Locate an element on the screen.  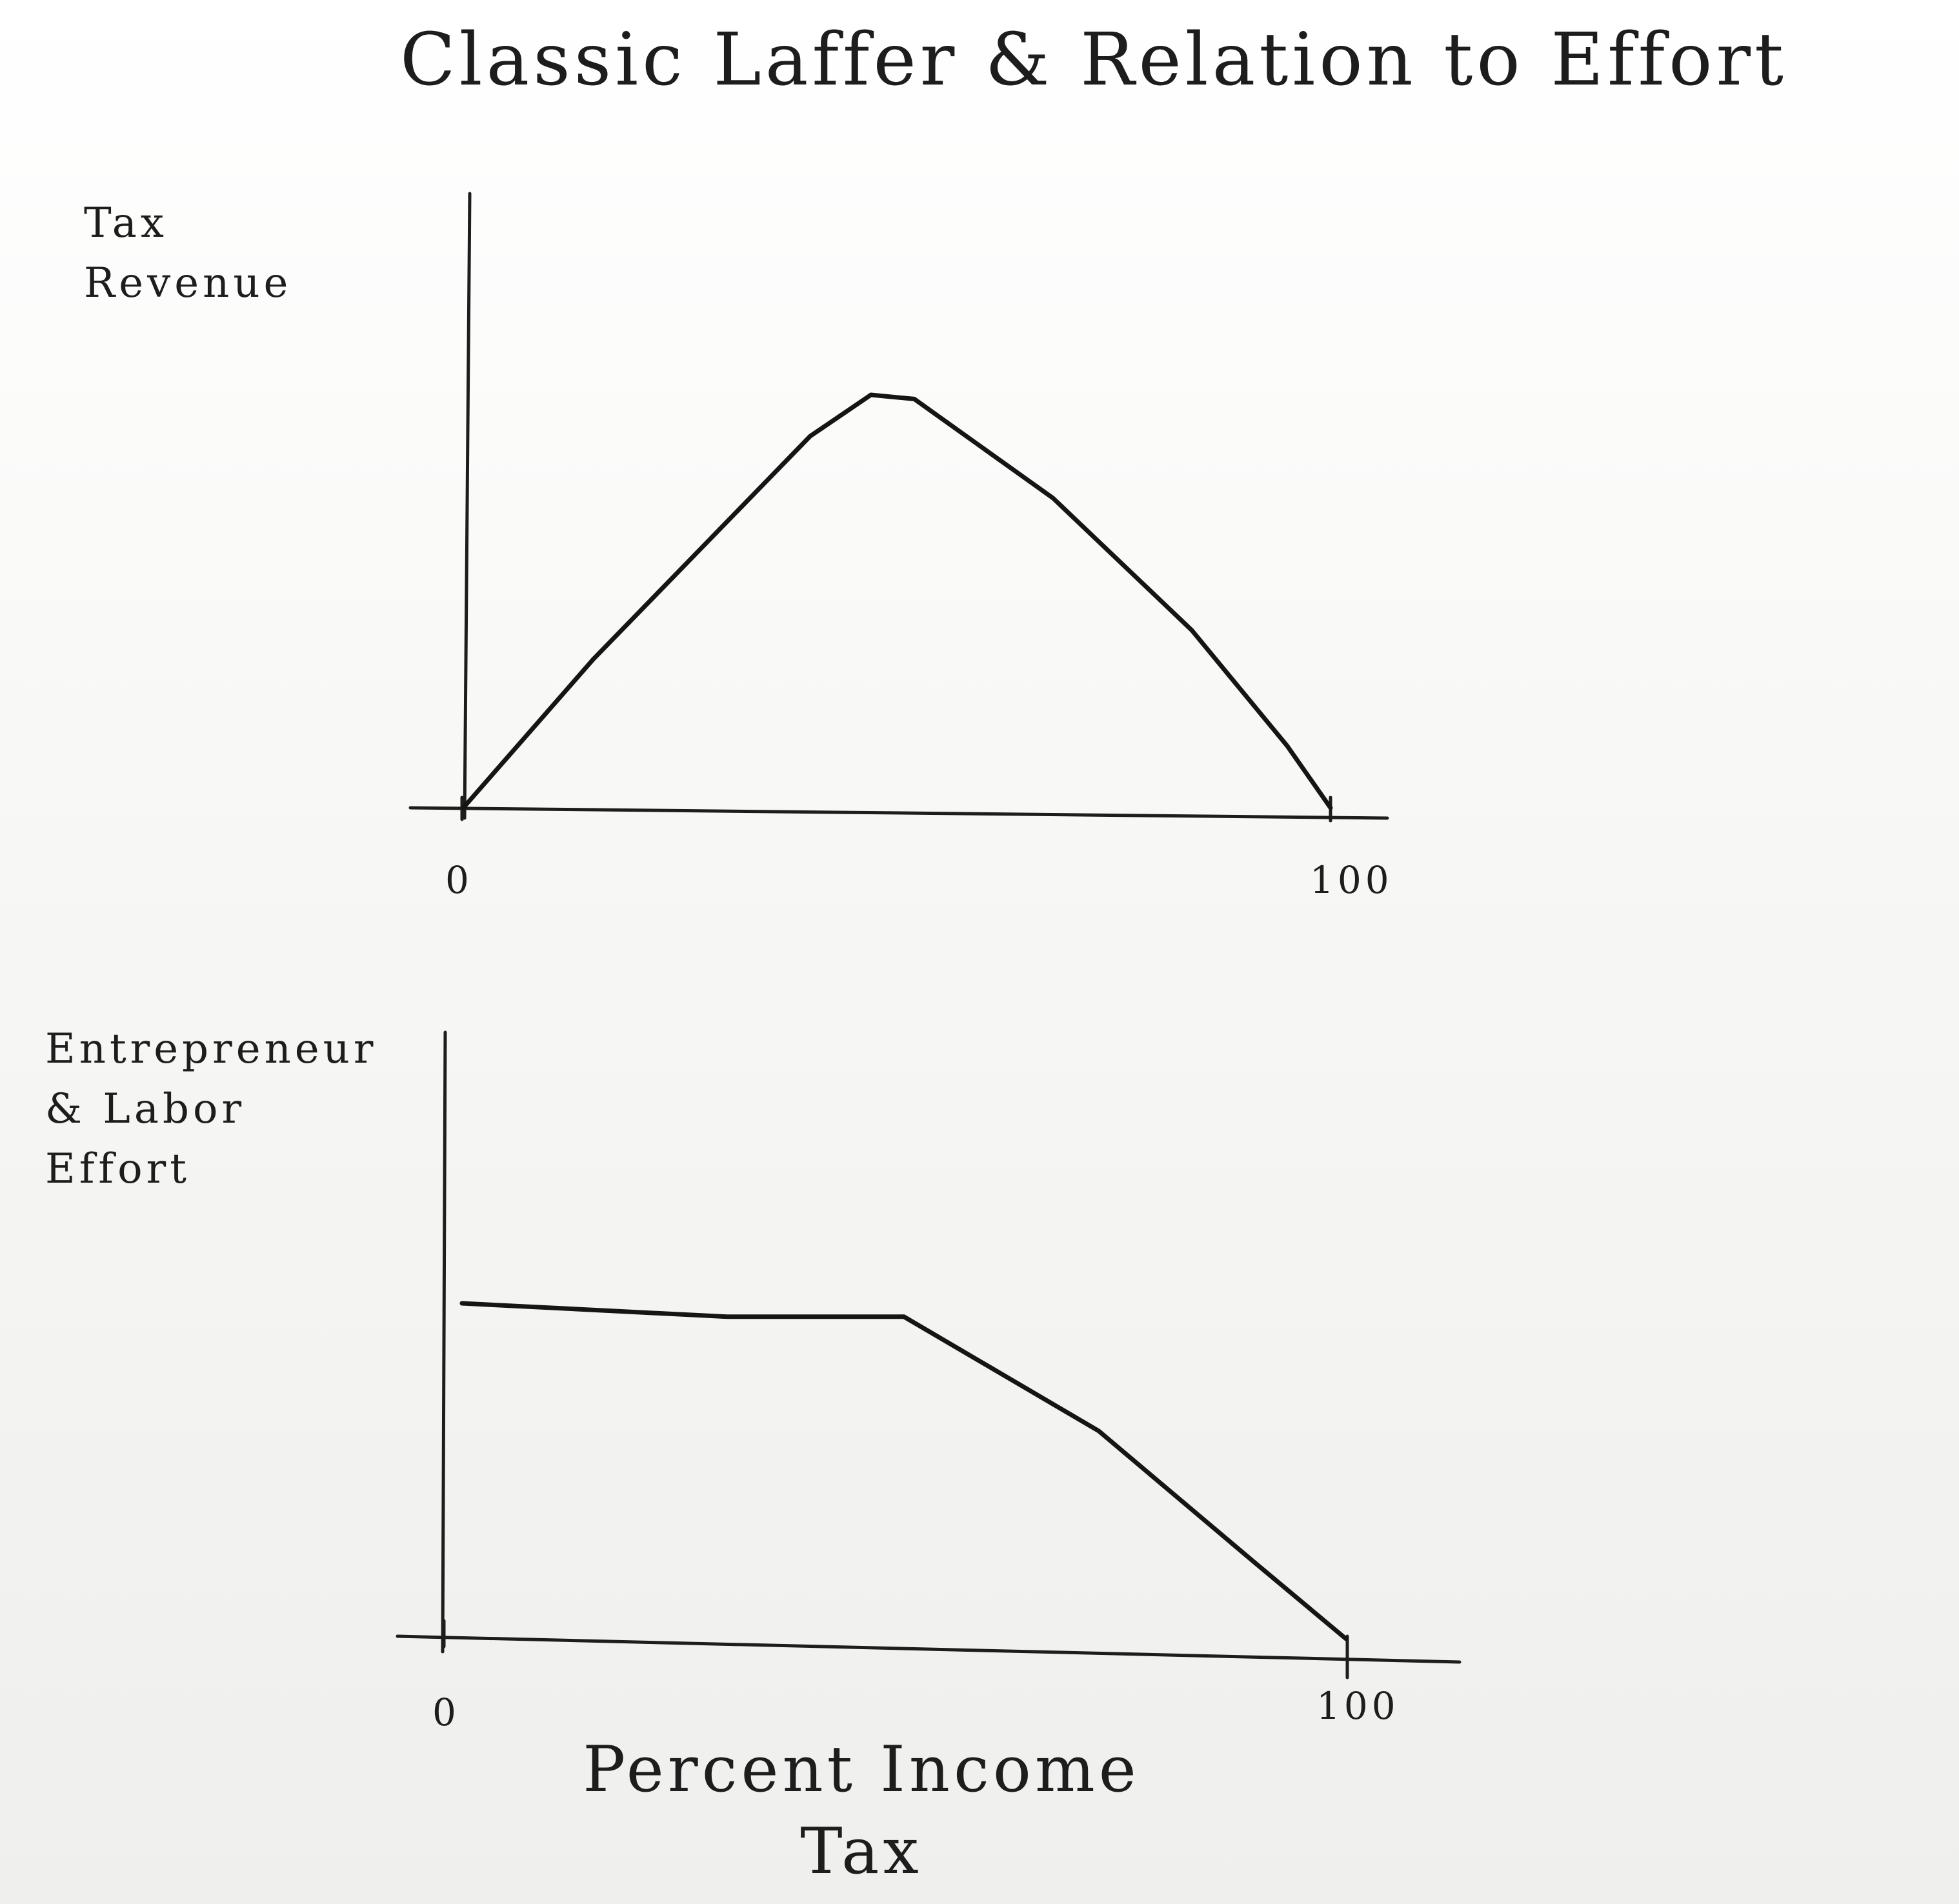
x-axis-label-line: Tax is located at coordinates (862, 1852).